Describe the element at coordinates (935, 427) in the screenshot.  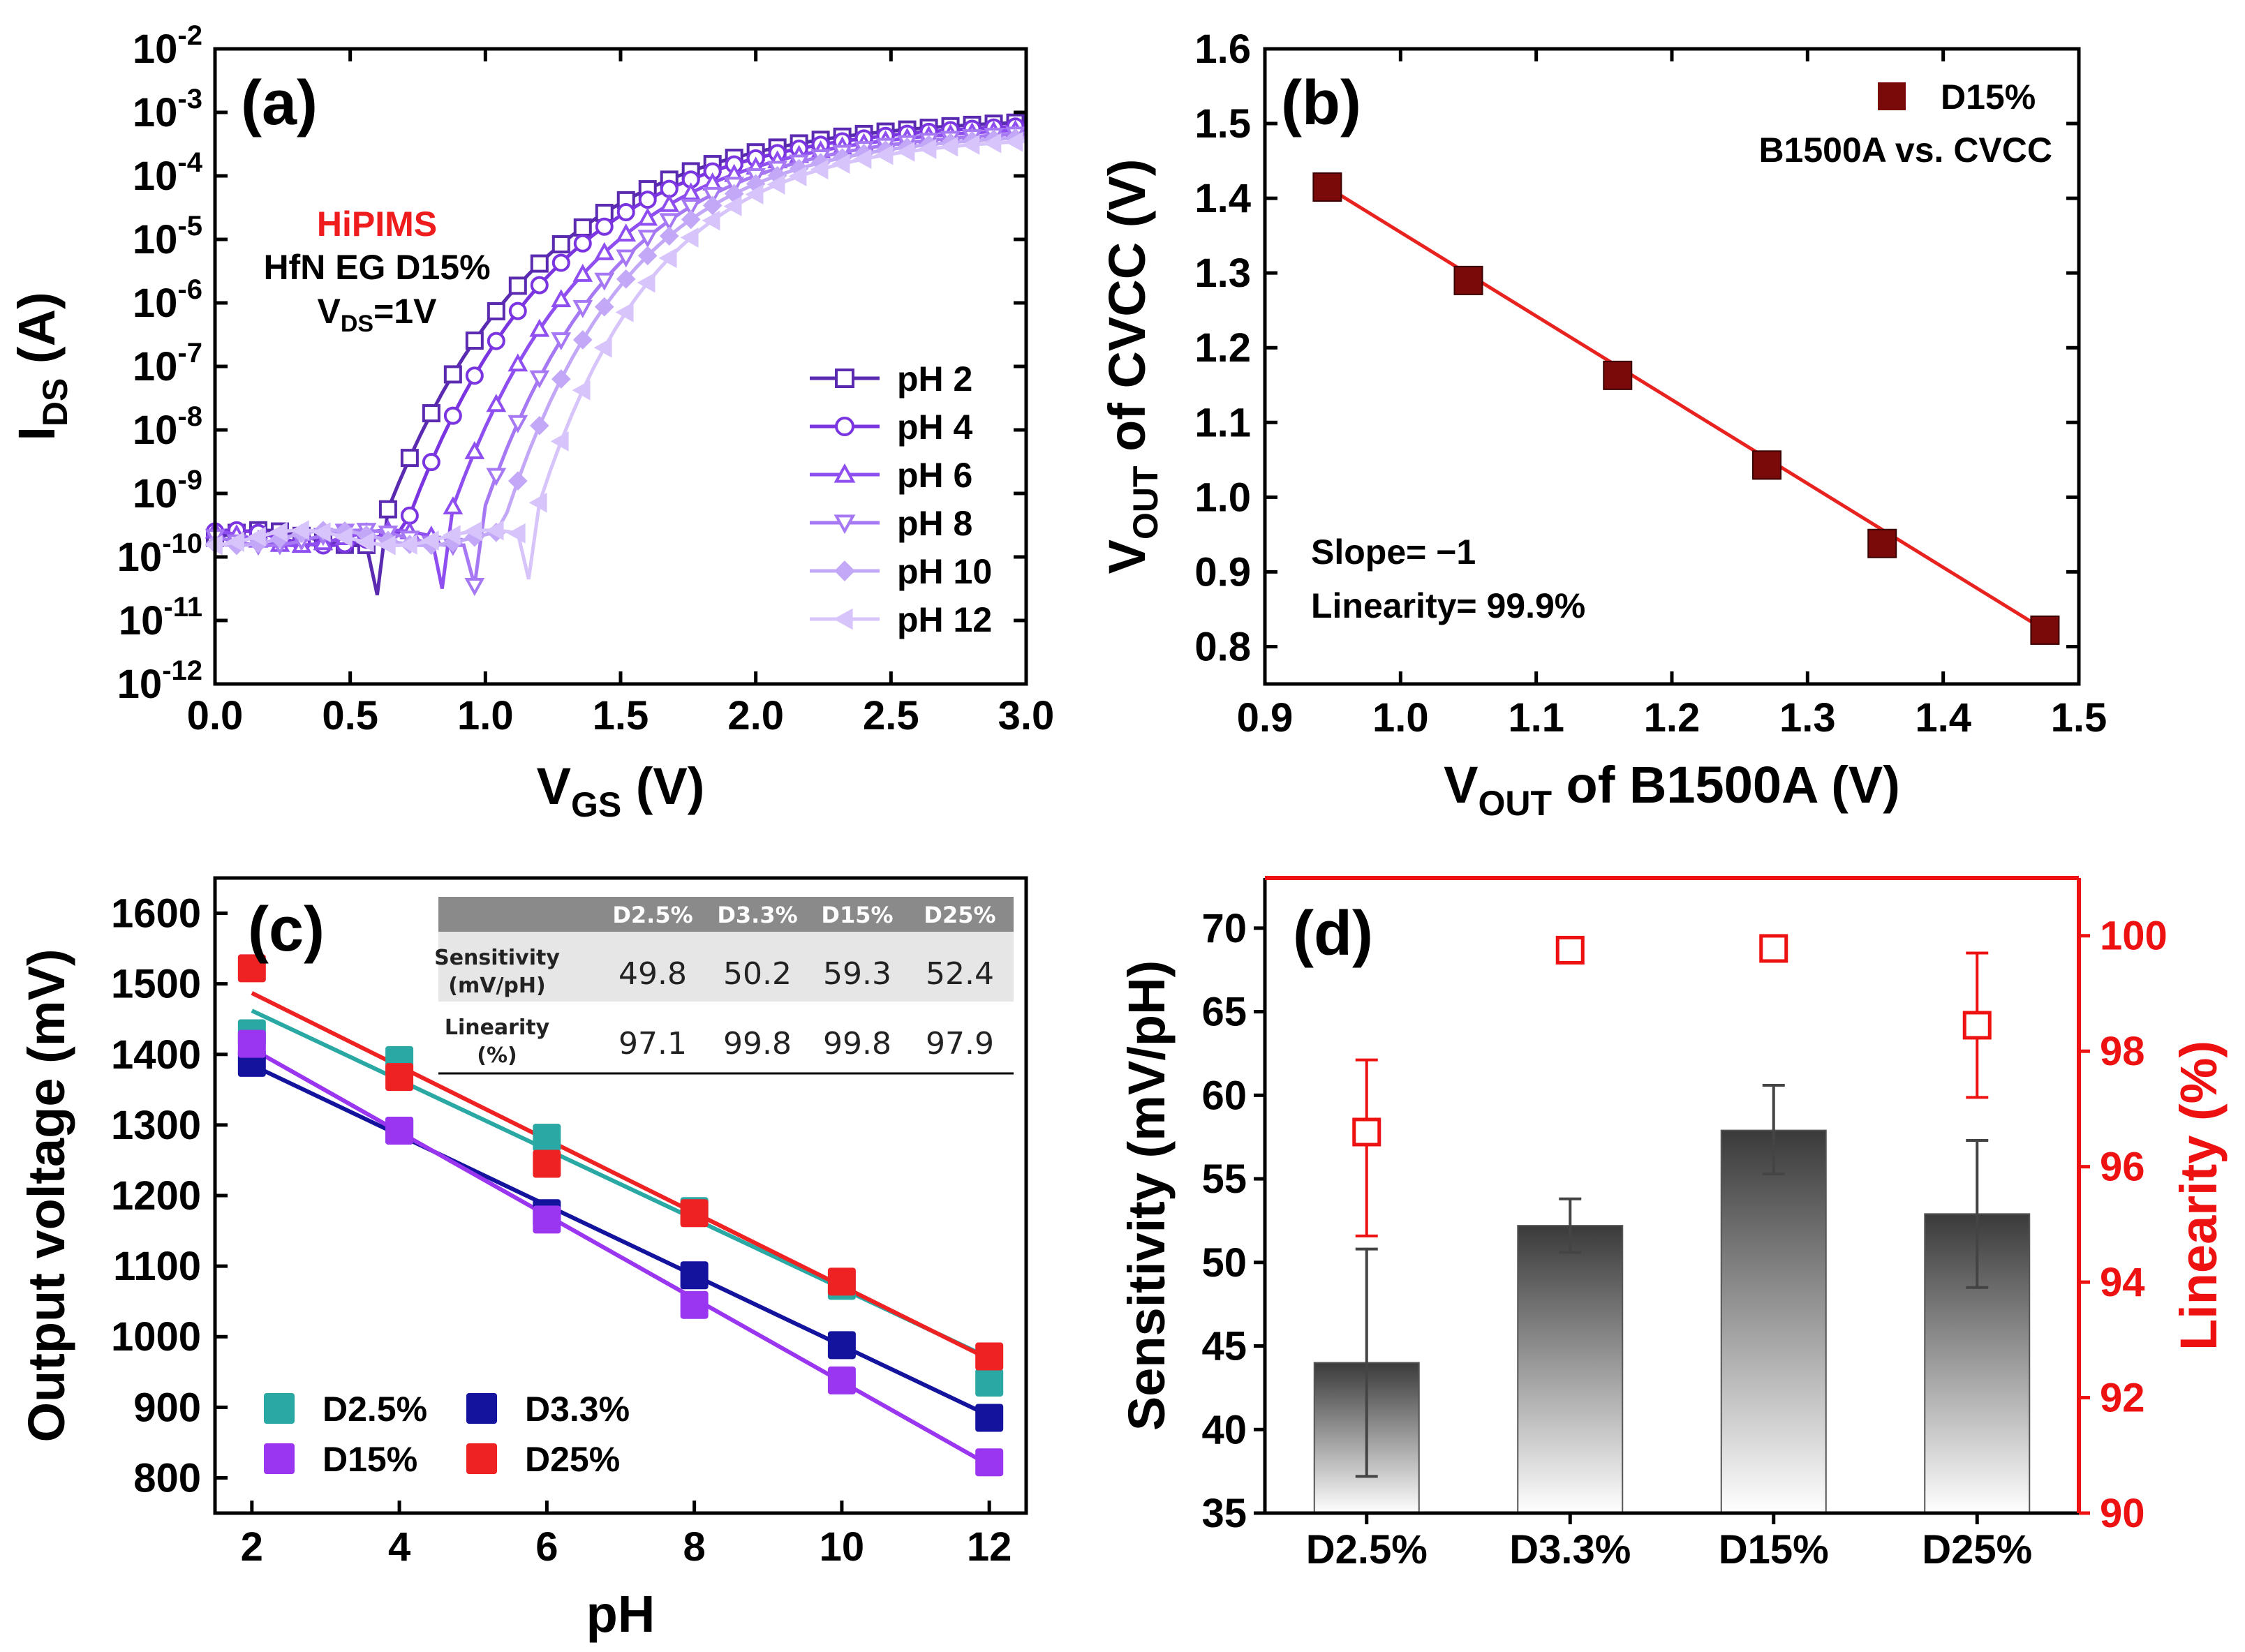
I see `legend-label: pH 4` at that location.